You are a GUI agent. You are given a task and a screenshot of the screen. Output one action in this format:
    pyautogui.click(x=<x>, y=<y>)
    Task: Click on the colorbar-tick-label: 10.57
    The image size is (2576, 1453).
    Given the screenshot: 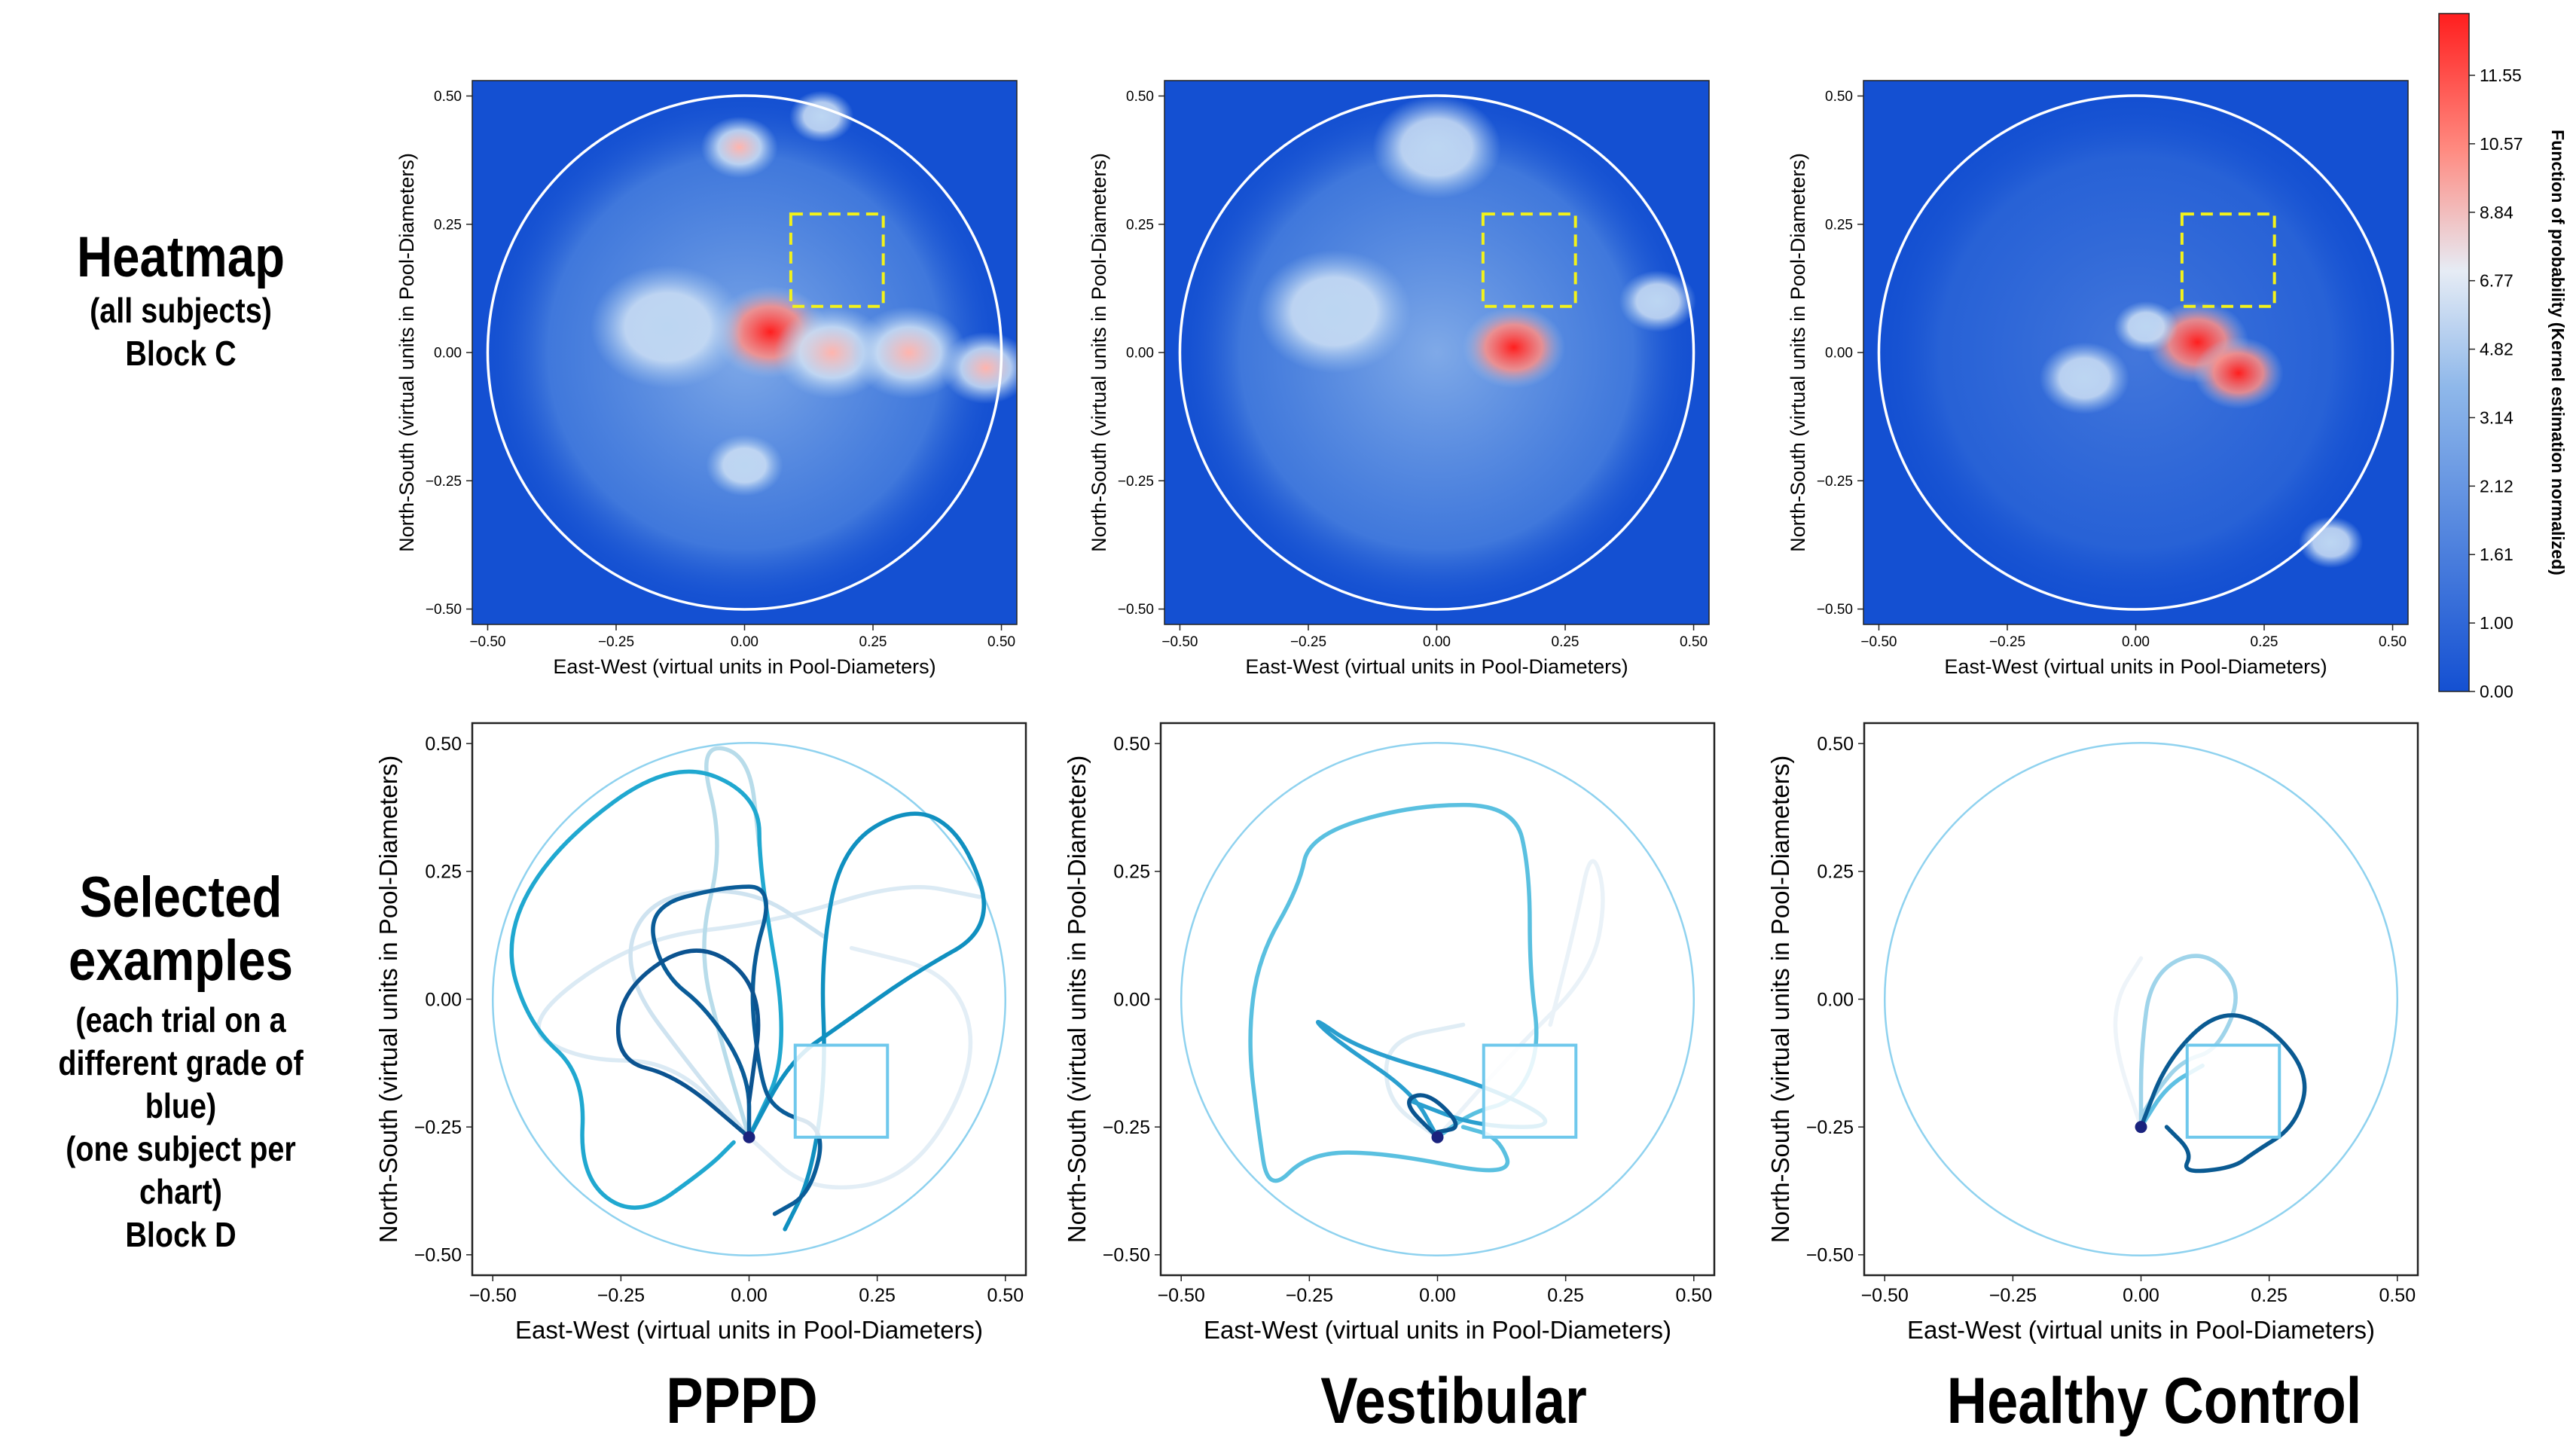 What is the action you would take?
    pyautogui.click(x=2502, y=144)
    